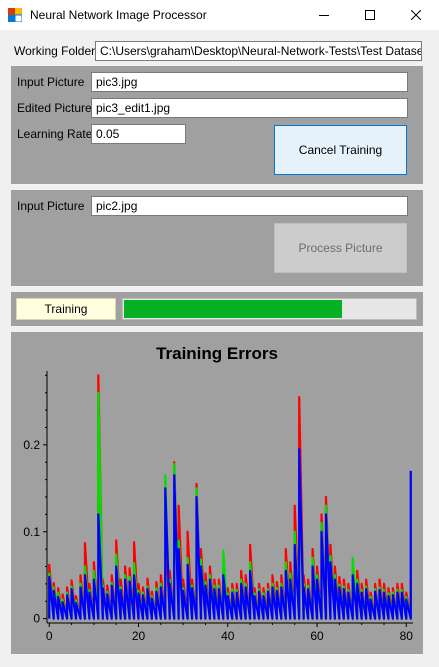  I want to click on minimize-icon, so click(324, 15).